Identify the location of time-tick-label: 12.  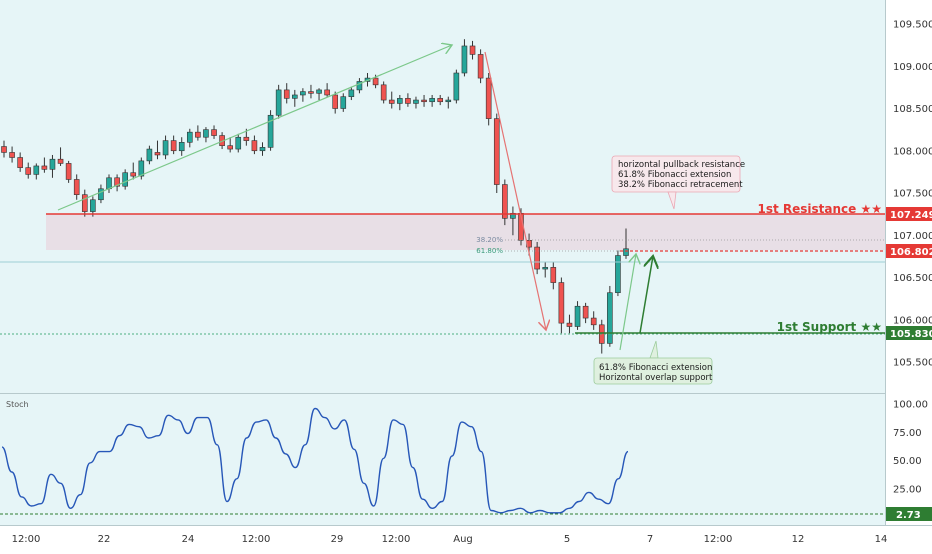
(798, 539).